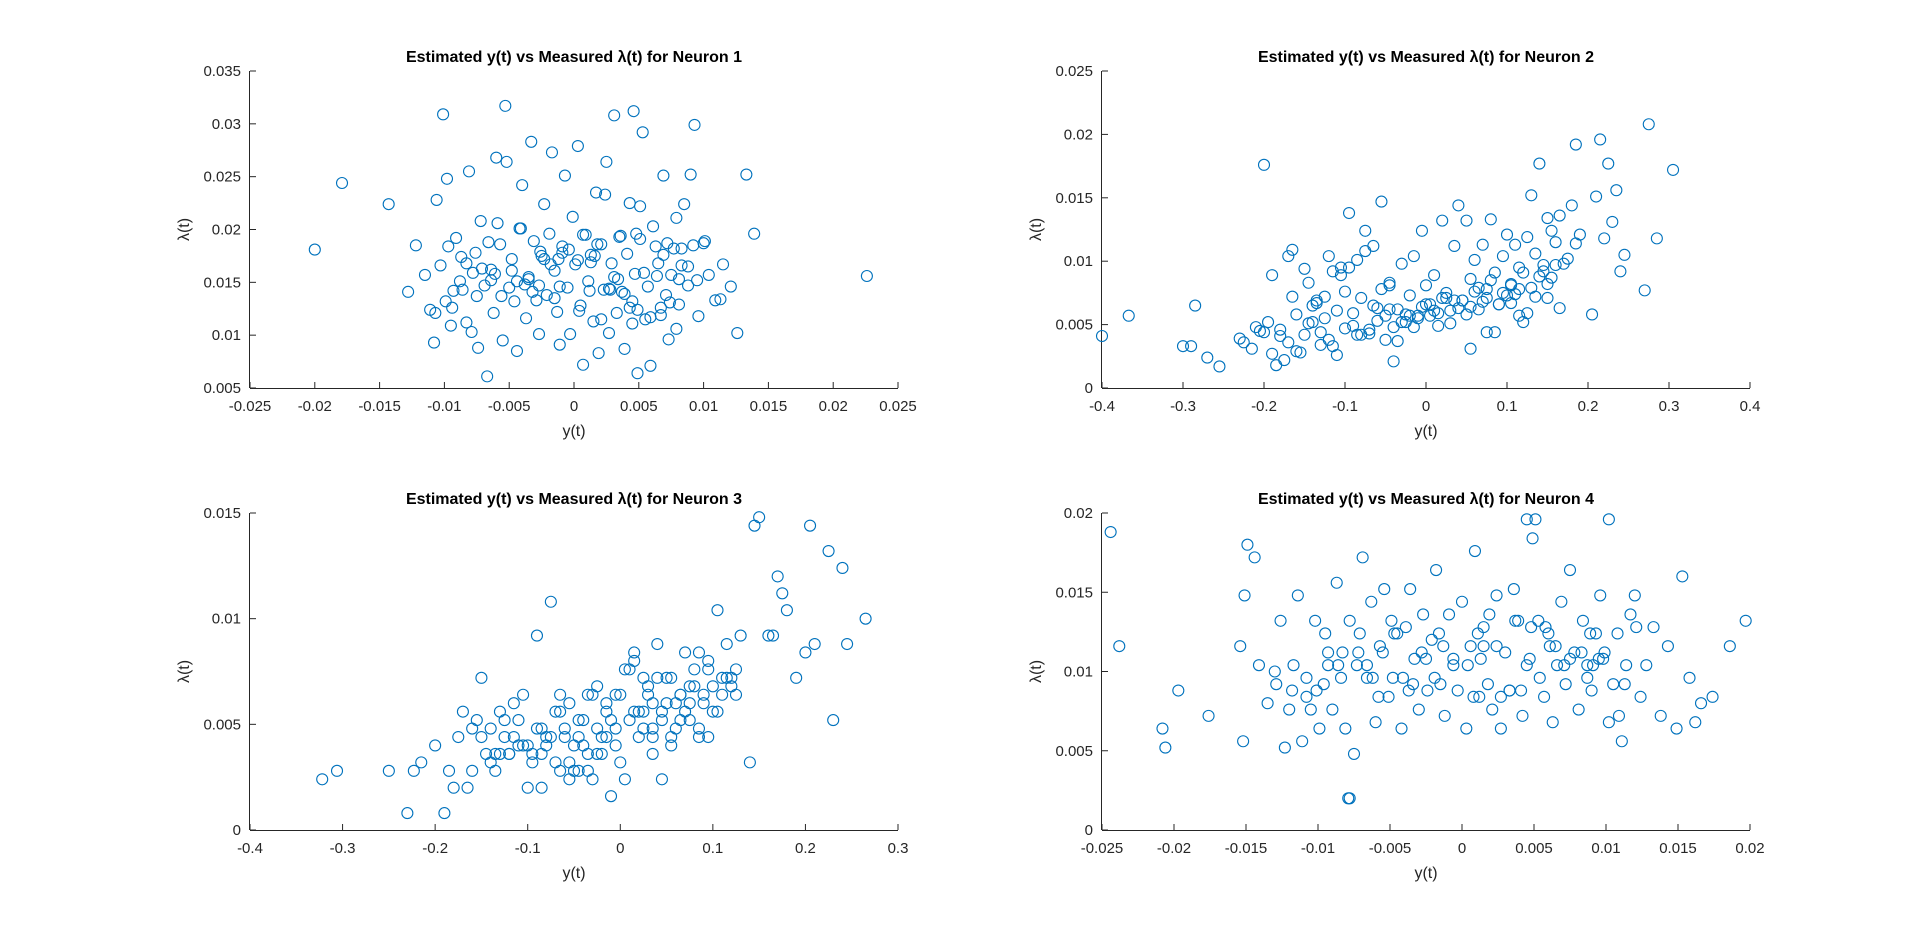 The width and height of the screenshot is (1920, 926). Describe the element at coordinates (898, 848) in the screenshot. I see `x-tick-label: 0.3` at that location.